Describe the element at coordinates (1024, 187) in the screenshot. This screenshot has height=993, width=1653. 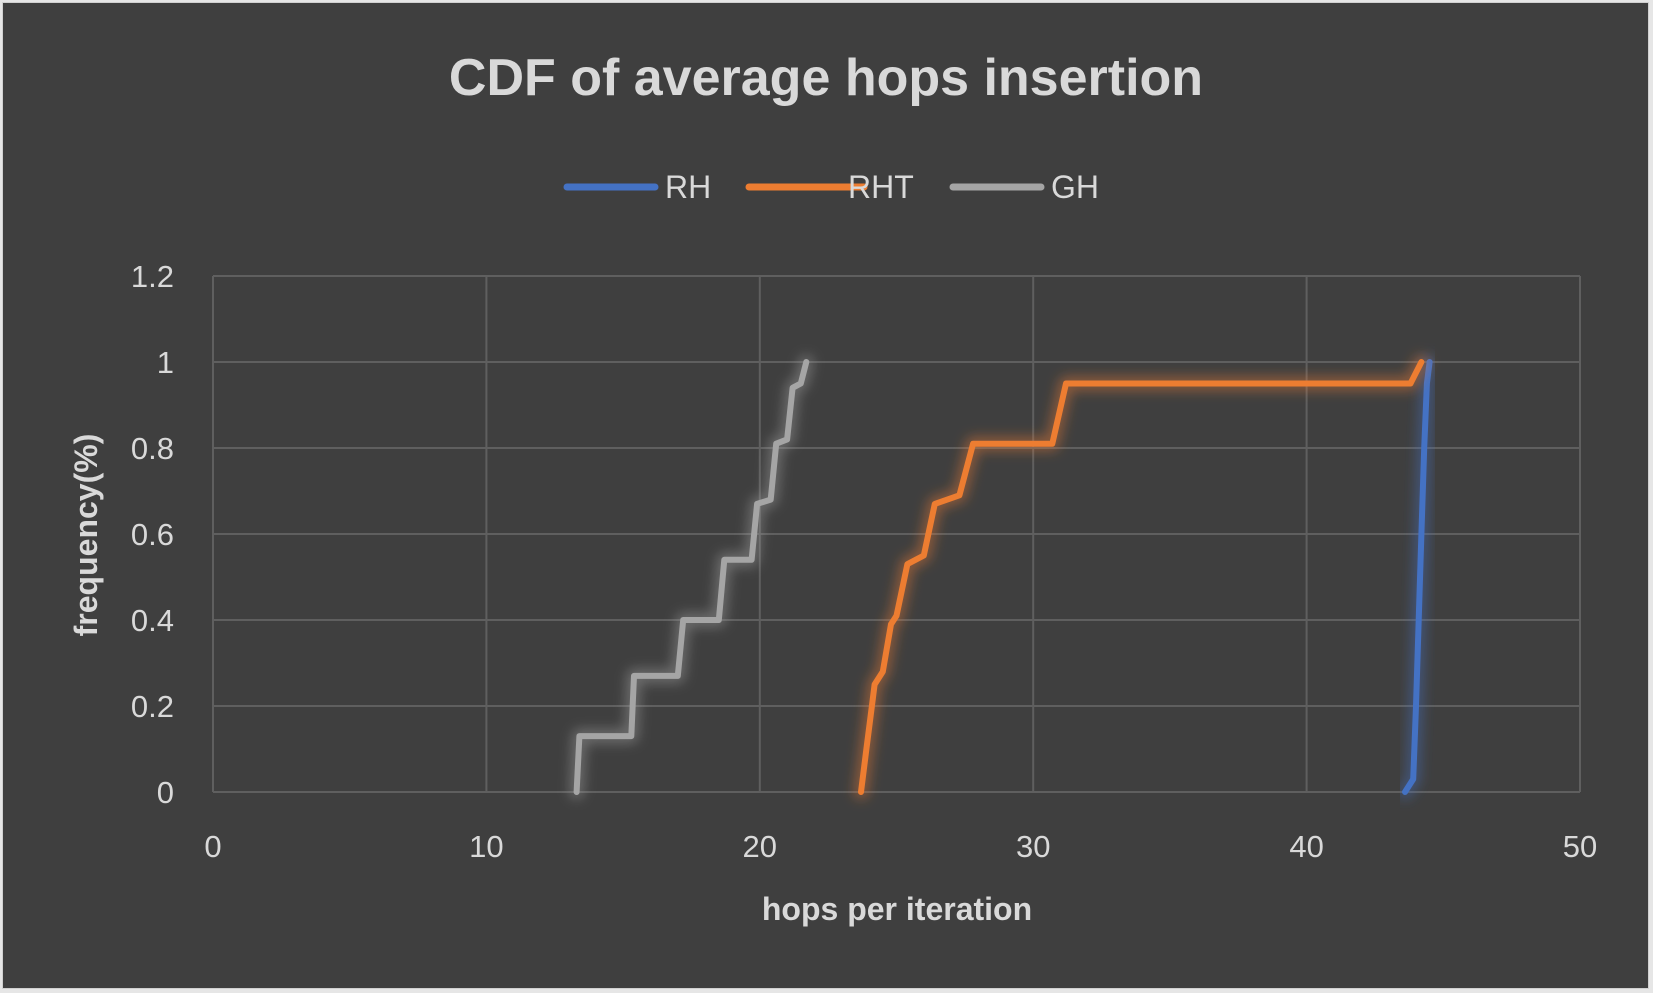
I see `legend-item-gh: GH` at that location.